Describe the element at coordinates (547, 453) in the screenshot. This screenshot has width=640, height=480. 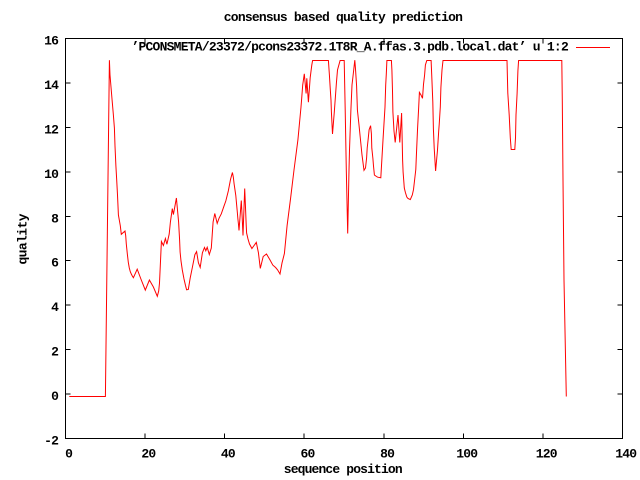
I see `svg-text: 120` at that location.